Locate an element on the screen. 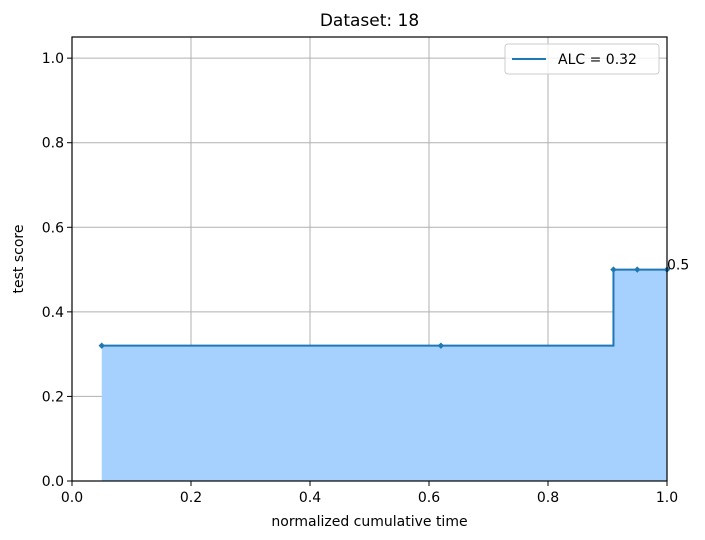 Image resolution: width=705 pixels, height=540 pixels. y-tick-label: 0.8 is located at coordinates (53, 144).